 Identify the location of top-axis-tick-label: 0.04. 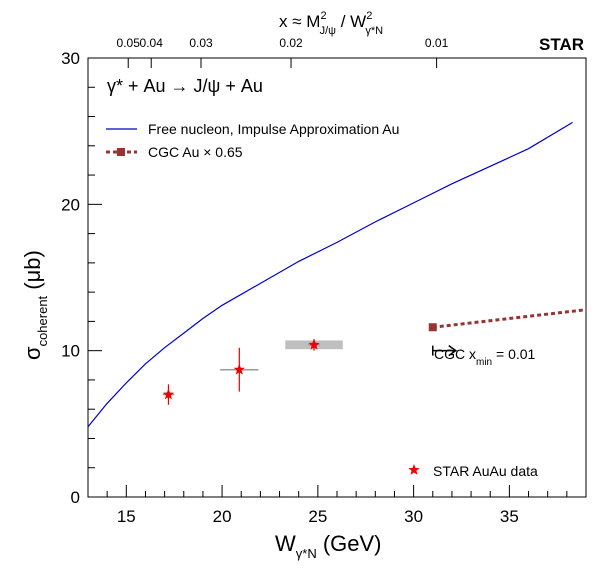
(152, 43).